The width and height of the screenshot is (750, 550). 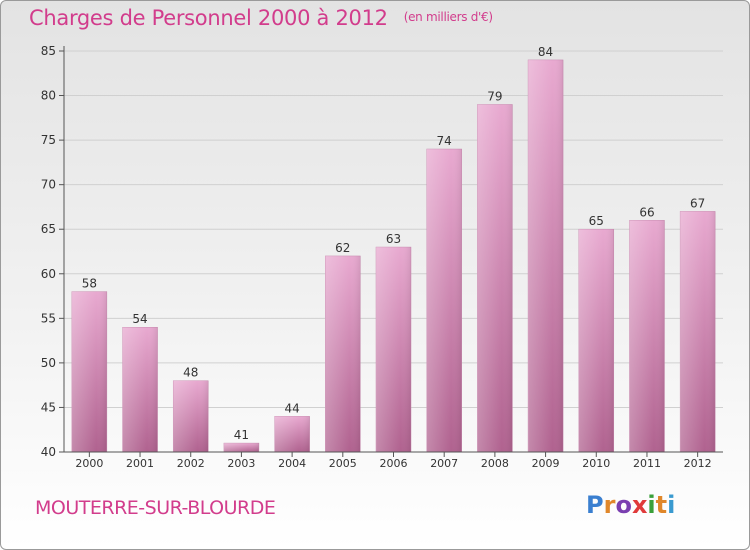 I want to click on data-label: 67, so click(x=697, y=203).